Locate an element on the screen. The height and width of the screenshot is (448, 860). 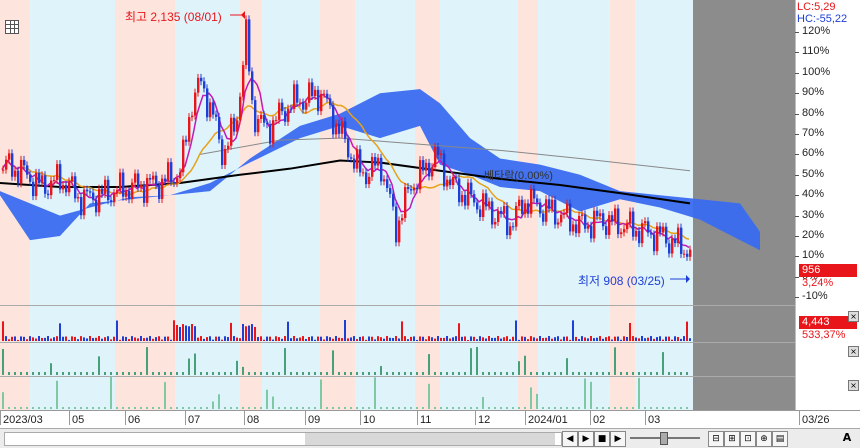
play-icon: ▶ is located at coordinates (586, 439).